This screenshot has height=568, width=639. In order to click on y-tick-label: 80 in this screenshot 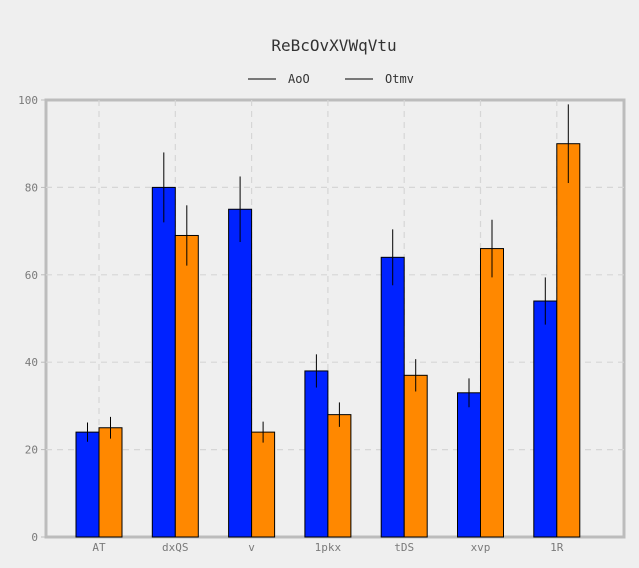, I will do `click(31, 187)`.